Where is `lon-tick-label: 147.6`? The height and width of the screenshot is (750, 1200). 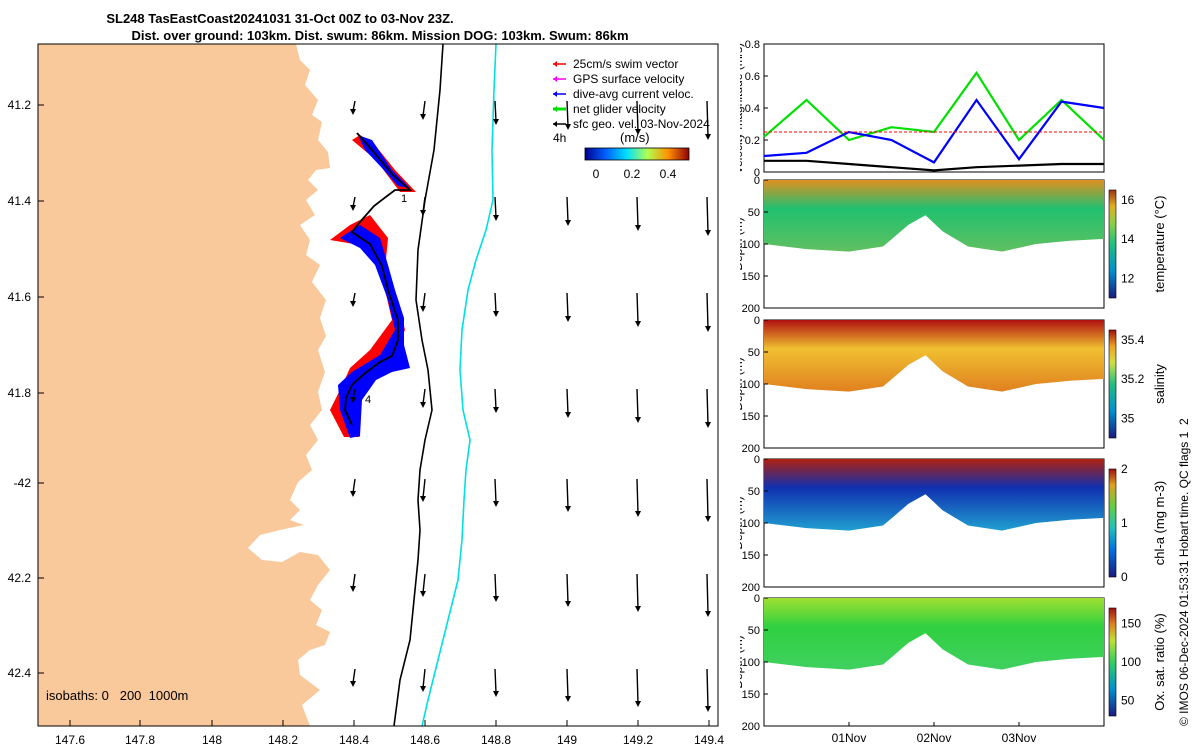
lon-tick-label: 147.6 is located at coordinates (70, 740).